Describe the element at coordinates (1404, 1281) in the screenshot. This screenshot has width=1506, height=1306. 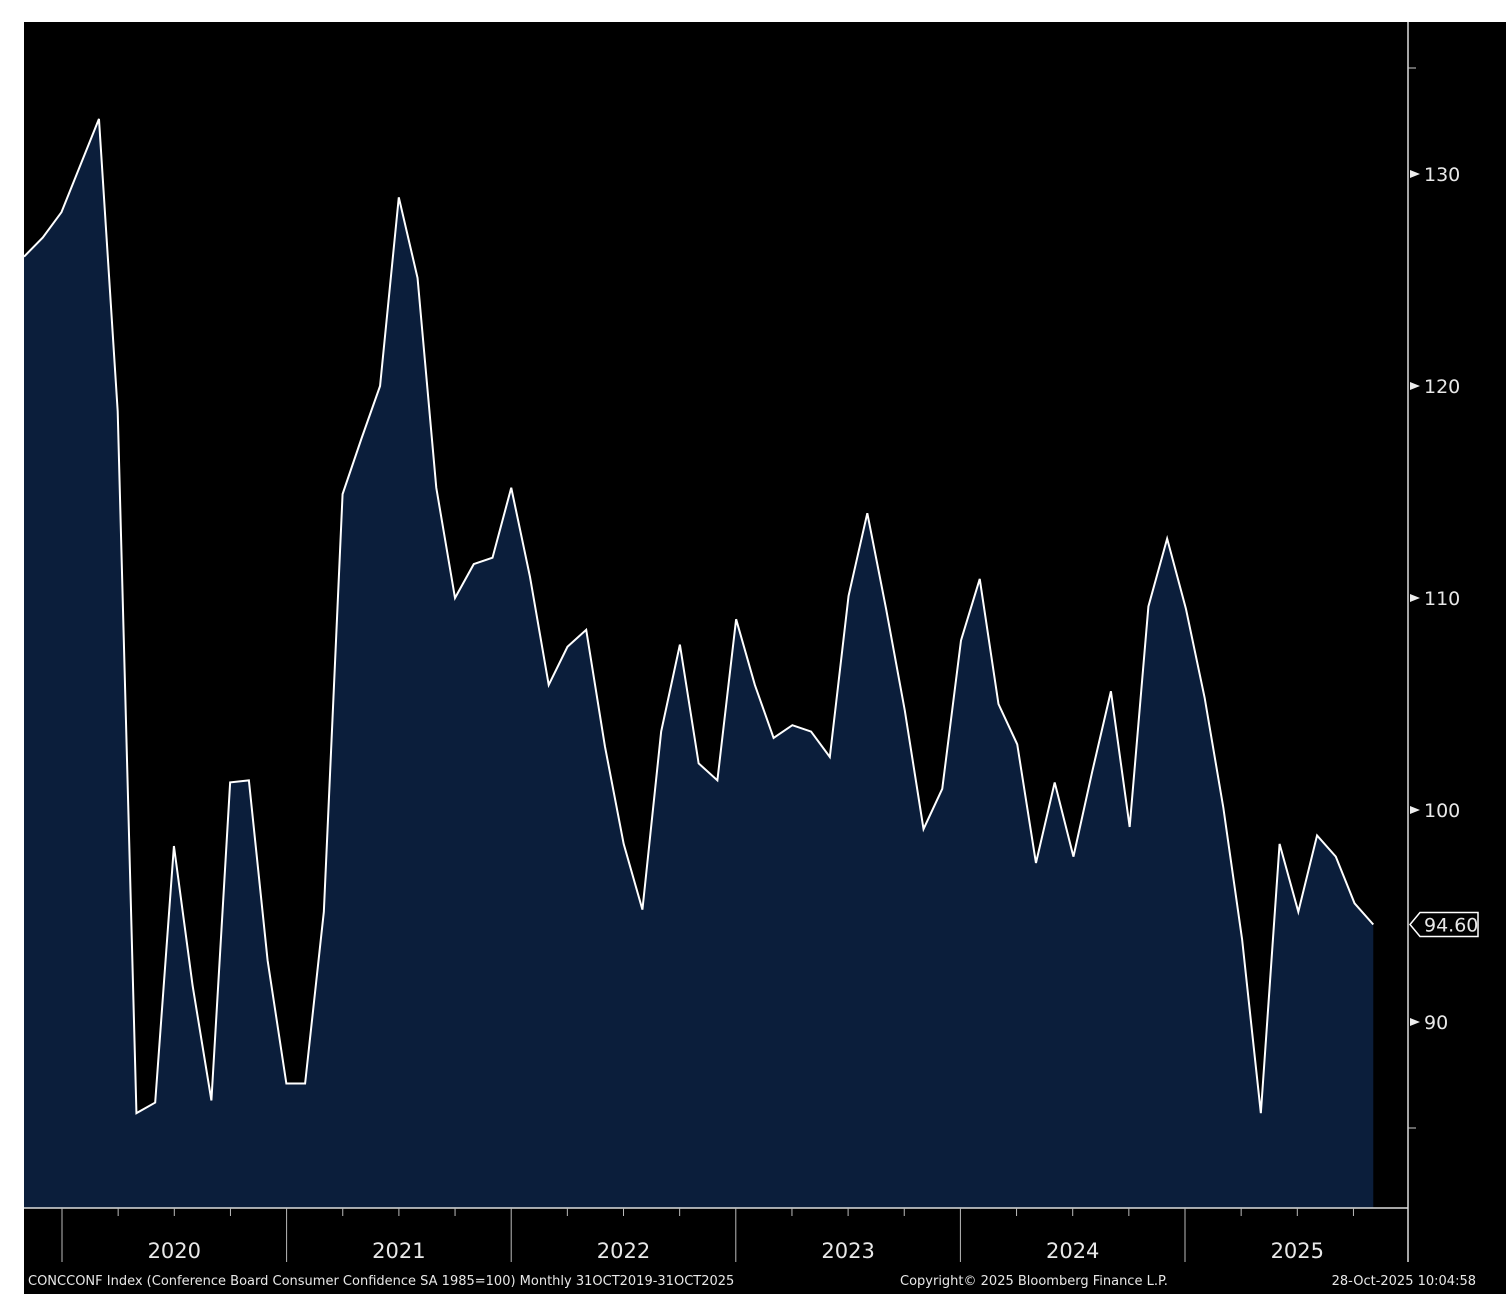
I see `footer-timestamp: 28-Oct-2025 10:04:58` at that location.